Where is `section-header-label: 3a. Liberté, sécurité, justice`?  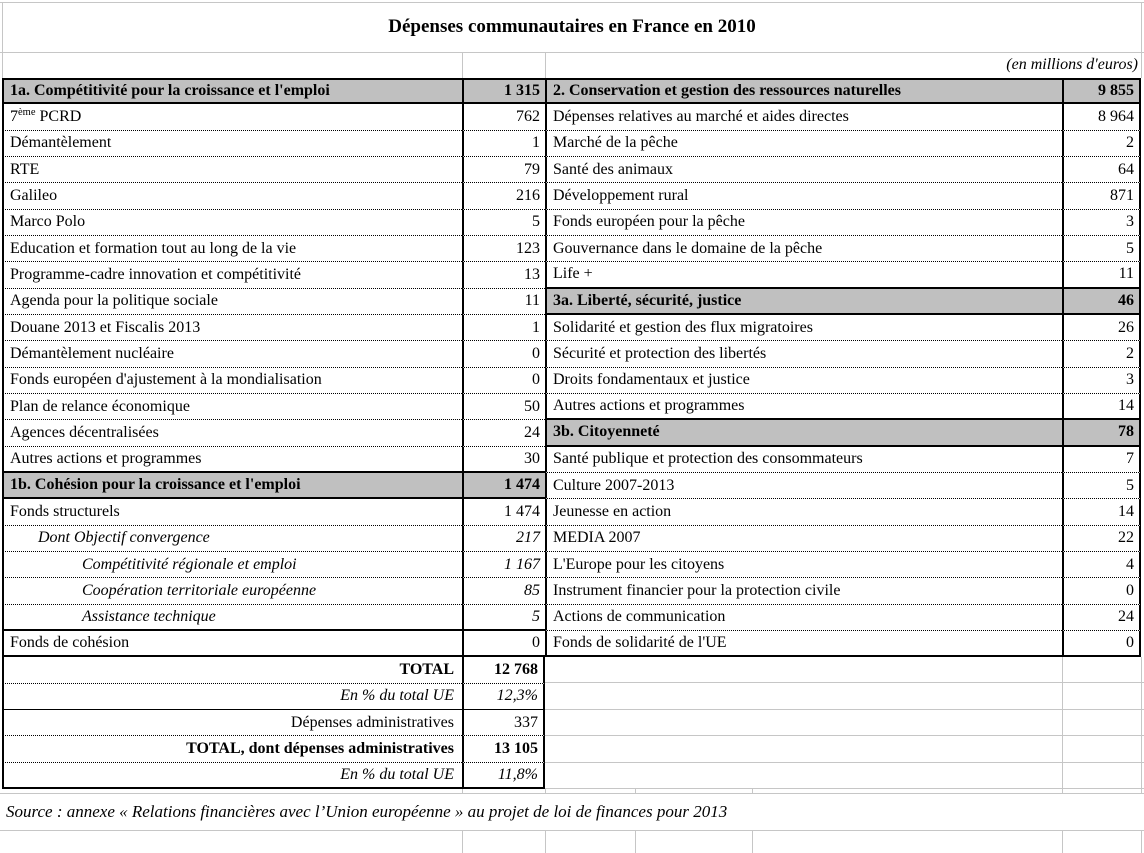
section-header-label: 3a. Liberté, sécurité, justice is located at coordinates (803, 301).